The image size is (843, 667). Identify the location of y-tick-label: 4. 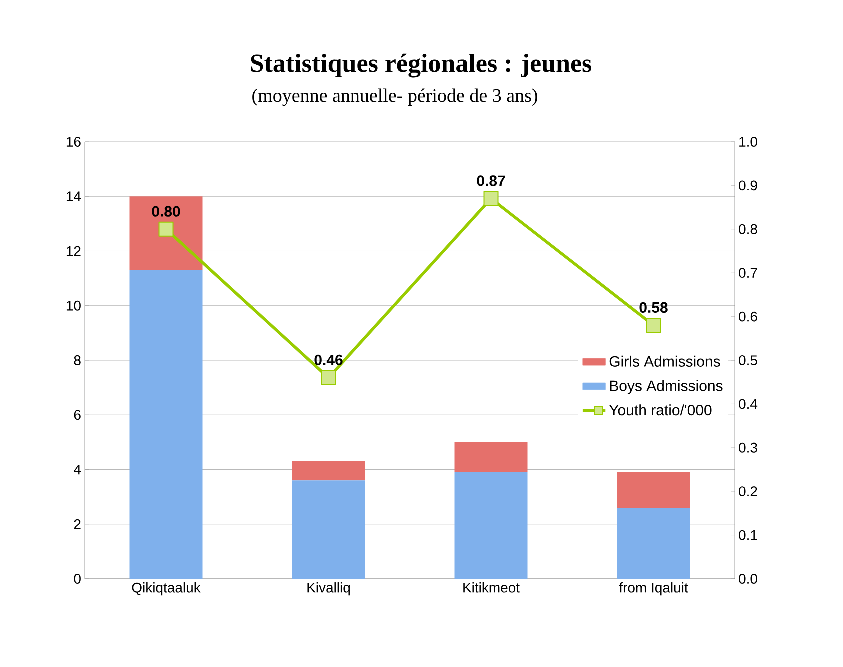
(78, 469).